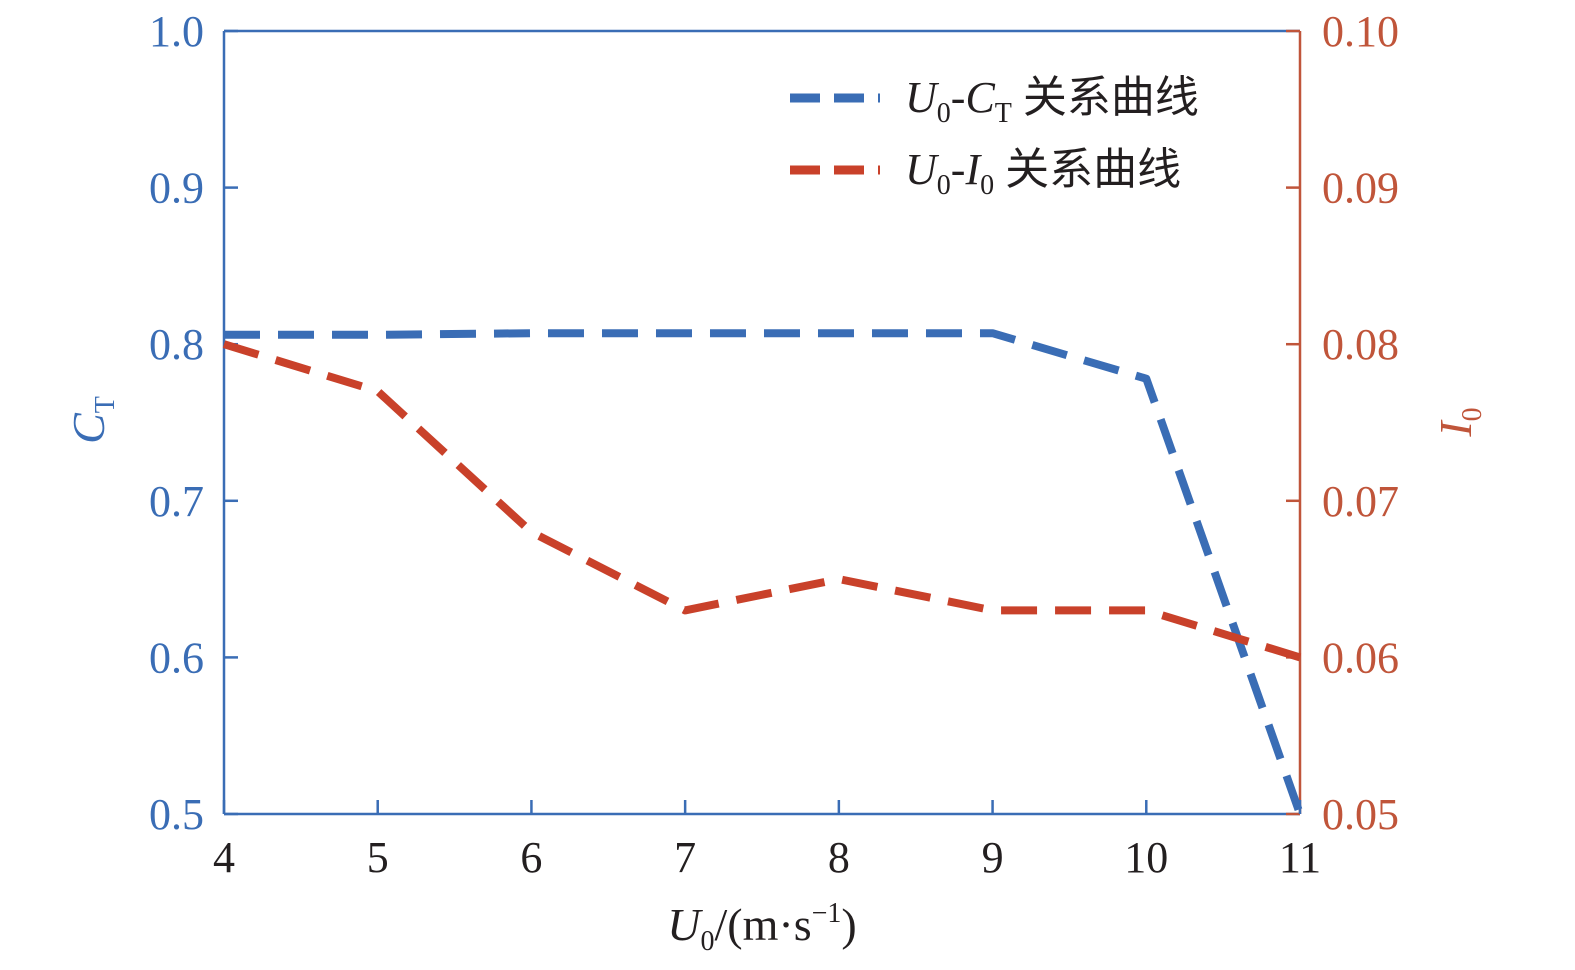 Image resolution: width=1575 pixels, height=970 pixels. I want to click on legend-entry-ct: U0-CT 关系曲线, so click(1052, 101).